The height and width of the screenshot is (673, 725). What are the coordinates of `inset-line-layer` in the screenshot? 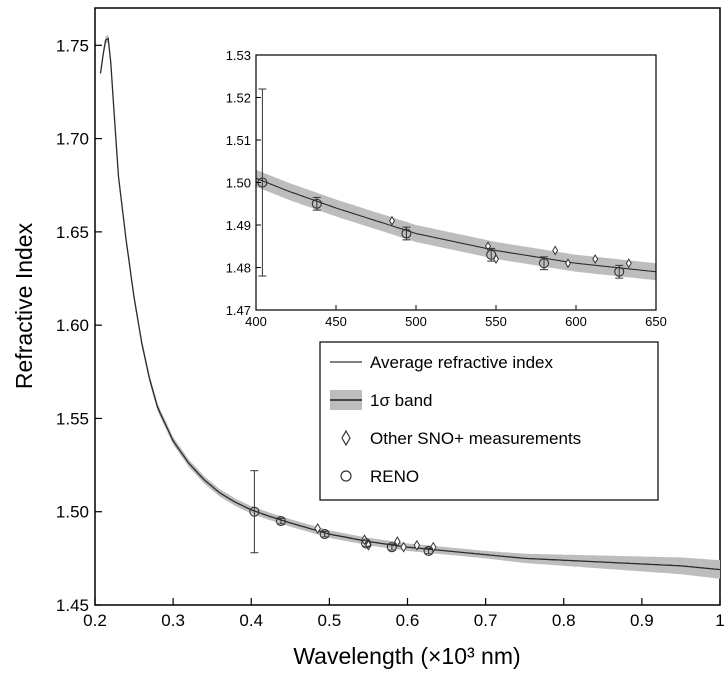 It's located at (456, 225).